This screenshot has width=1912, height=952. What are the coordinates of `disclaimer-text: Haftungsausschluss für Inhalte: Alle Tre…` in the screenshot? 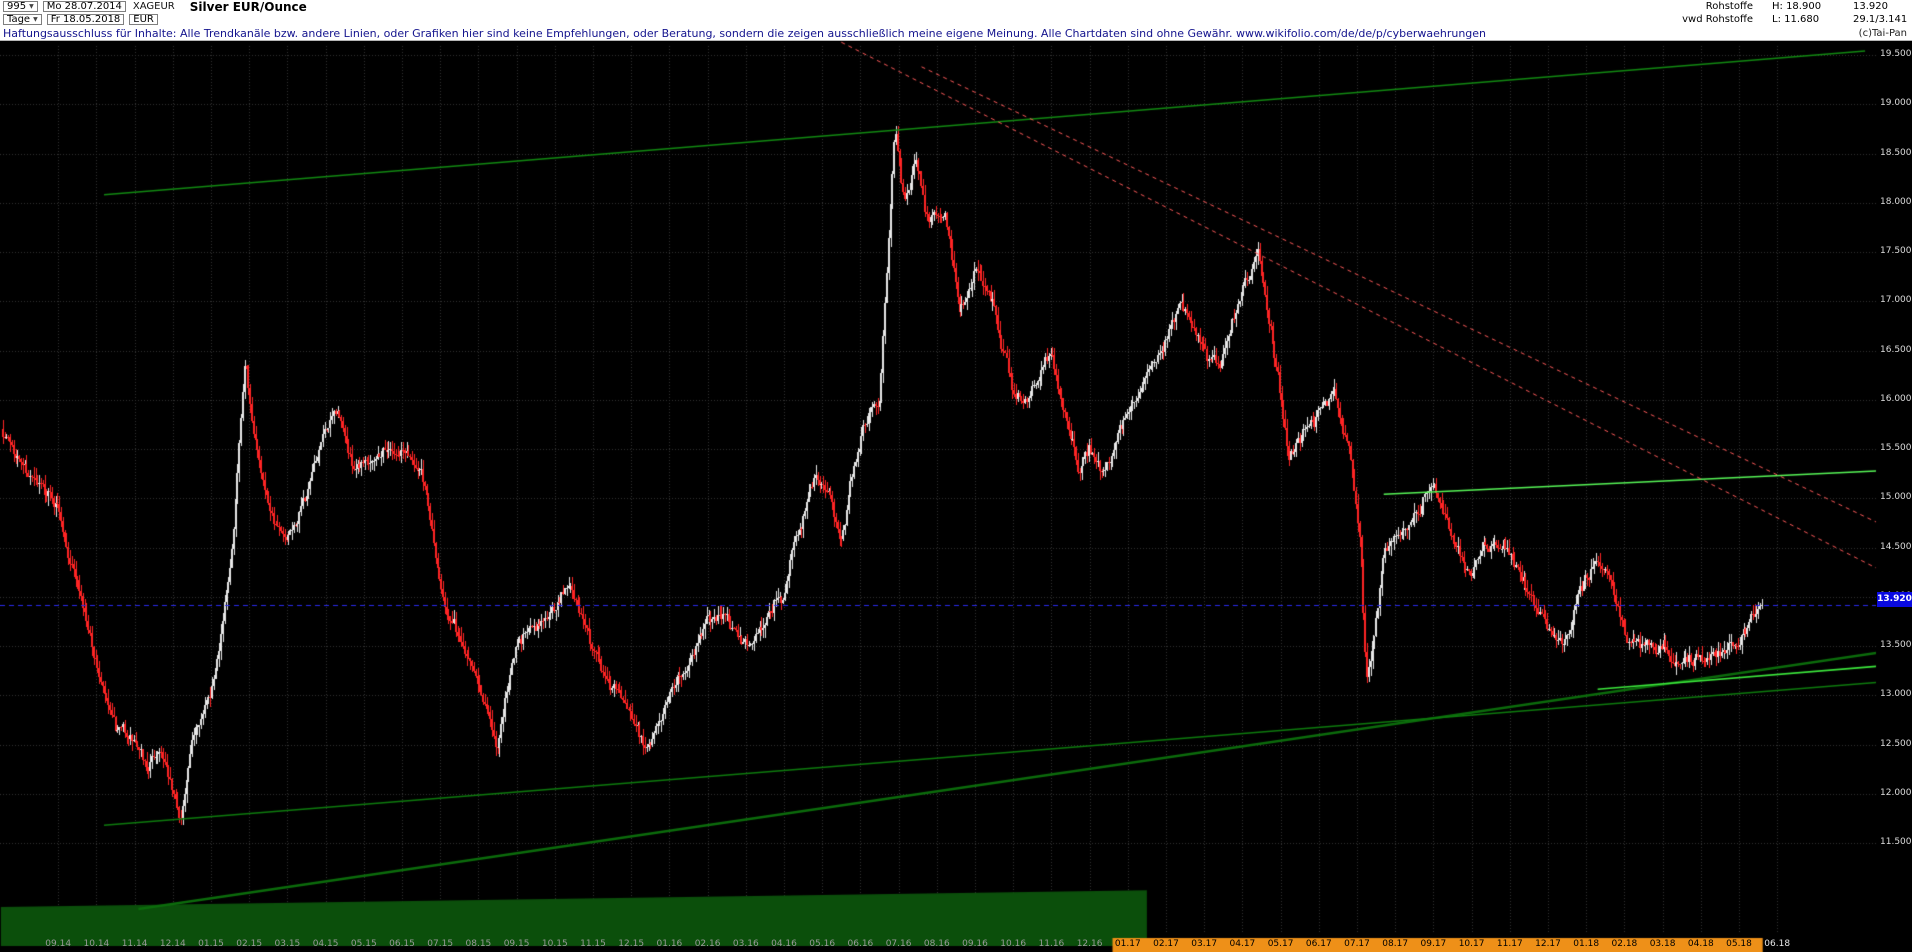 It's located at (745, 33).